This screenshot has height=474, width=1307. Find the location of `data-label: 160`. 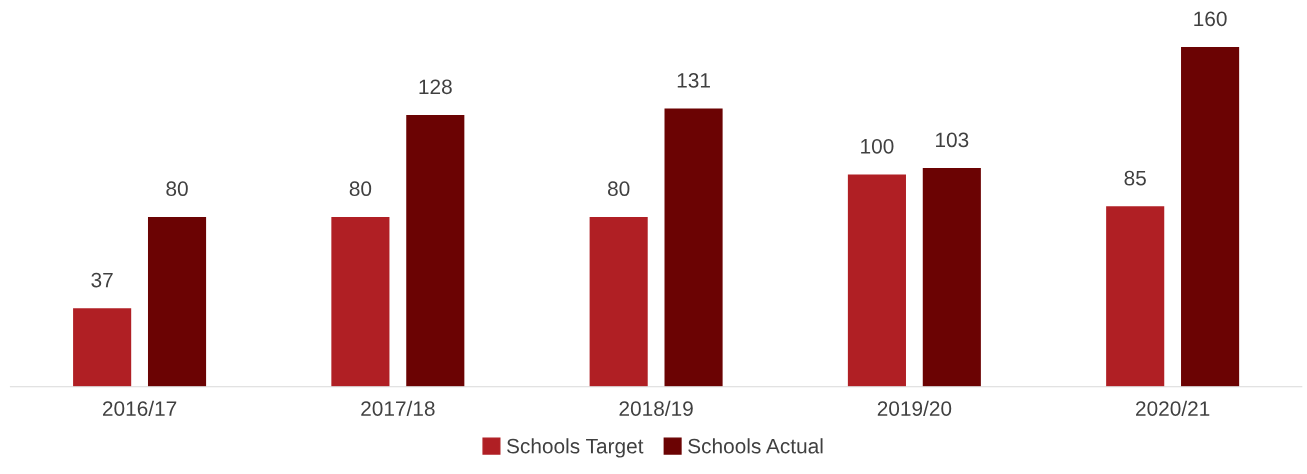

data-label: 160 is located at coordinates (1210, 19).